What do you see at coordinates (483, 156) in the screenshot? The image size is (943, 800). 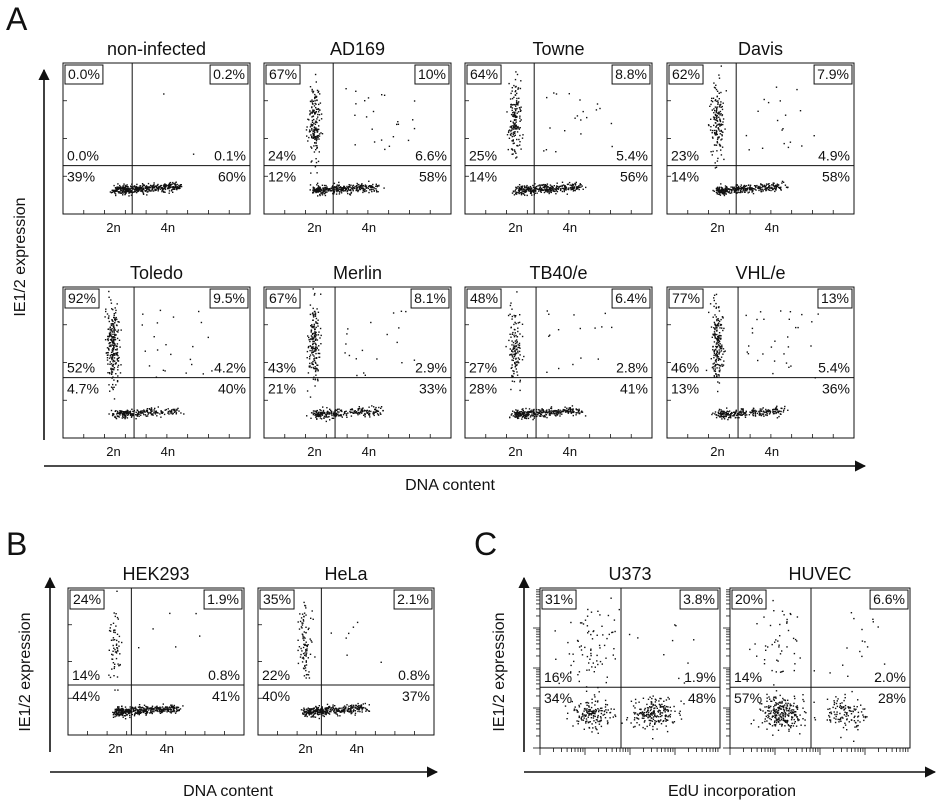 I see `upper-left-inner-percent: 25%` at bounding box center [483, 156].